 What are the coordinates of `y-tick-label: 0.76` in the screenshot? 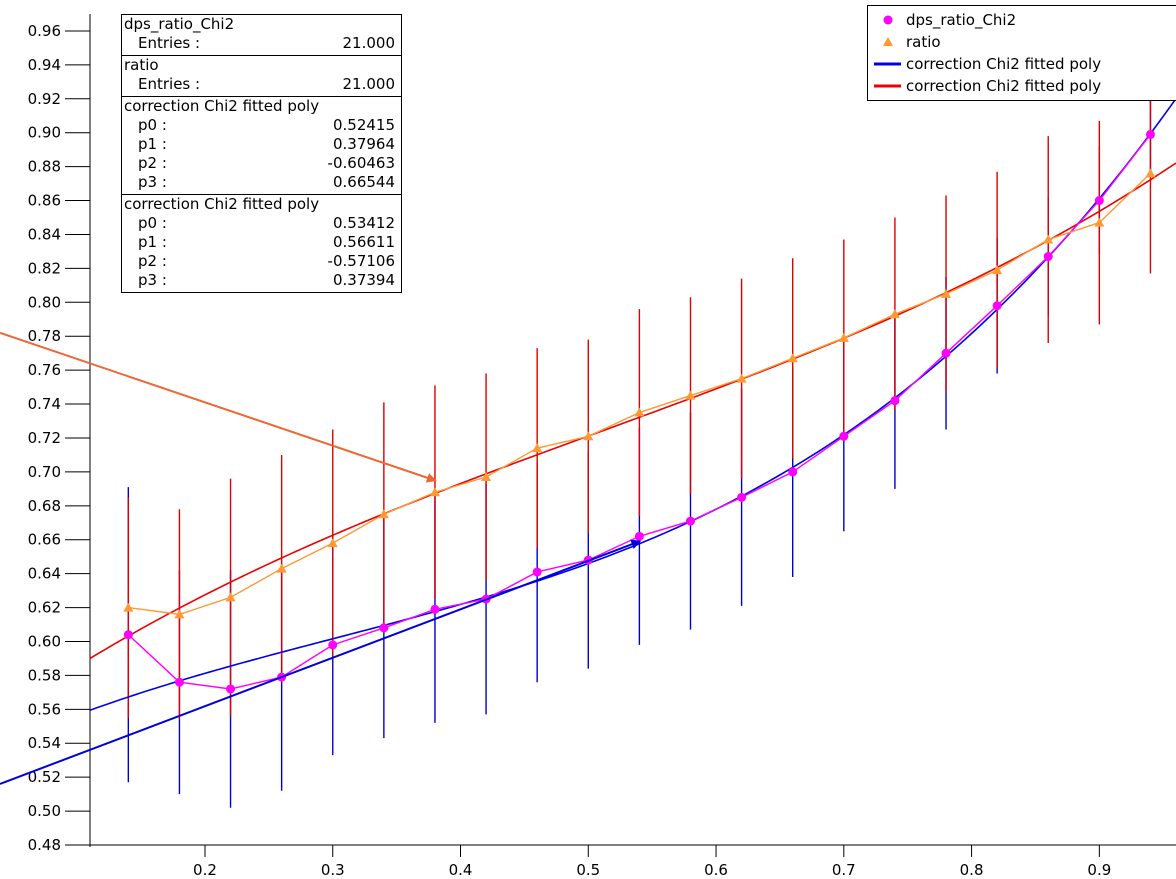 It's located at (44, 370).